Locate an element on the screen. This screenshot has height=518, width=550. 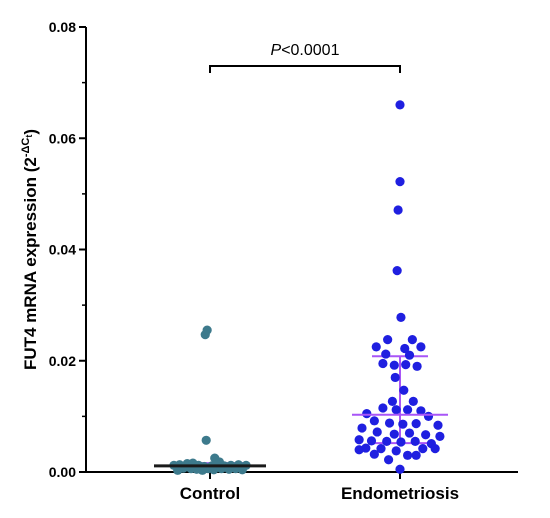
significance-label: P<0.0001 is located at coordinates (305, 50).